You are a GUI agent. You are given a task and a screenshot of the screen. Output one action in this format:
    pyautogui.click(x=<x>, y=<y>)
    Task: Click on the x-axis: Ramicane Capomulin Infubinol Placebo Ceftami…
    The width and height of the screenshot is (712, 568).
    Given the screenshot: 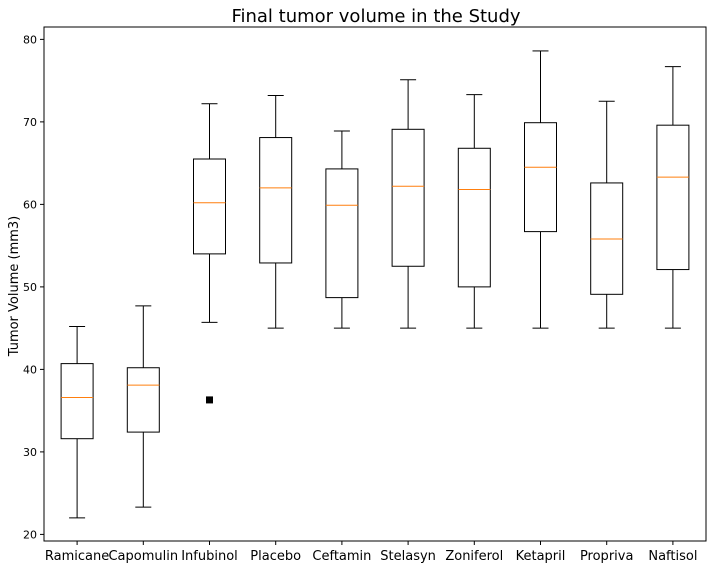 What is the action you would take?
    pyautogui.click(x=371, y=552)
    